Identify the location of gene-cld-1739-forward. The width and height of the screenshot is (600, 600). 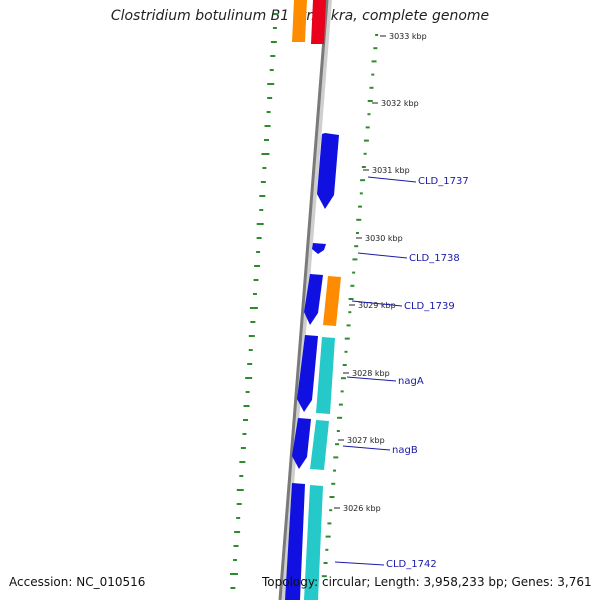
(313, 299).